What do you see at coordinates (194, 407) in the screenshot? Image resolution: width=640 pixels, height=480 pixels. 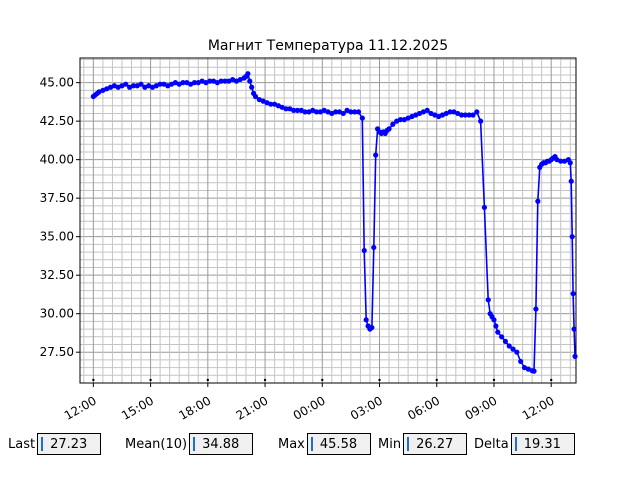 I see `x-tick-label: 18:00` at bounding box center [194, 407].